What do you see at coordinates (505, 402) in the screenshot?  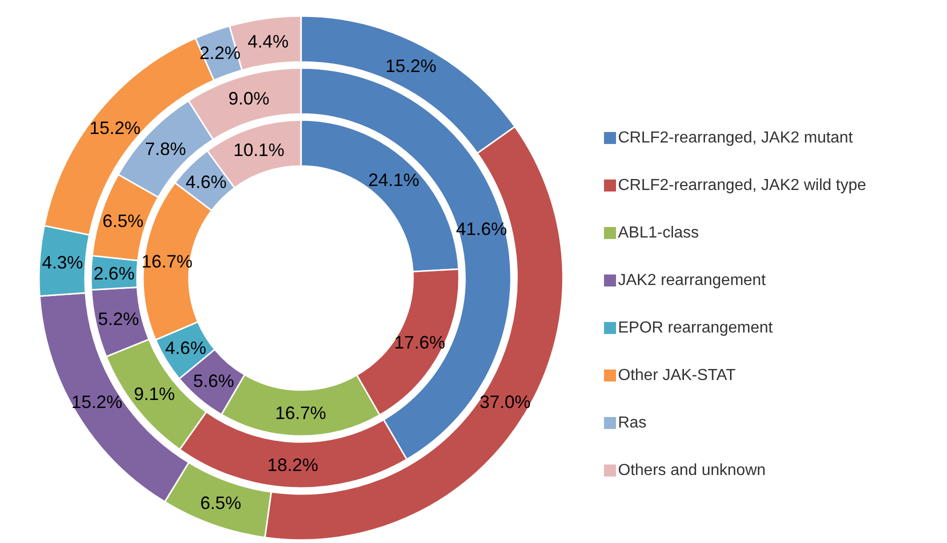 I see `data-label: 37.0%` at bounding box center [505, 402].